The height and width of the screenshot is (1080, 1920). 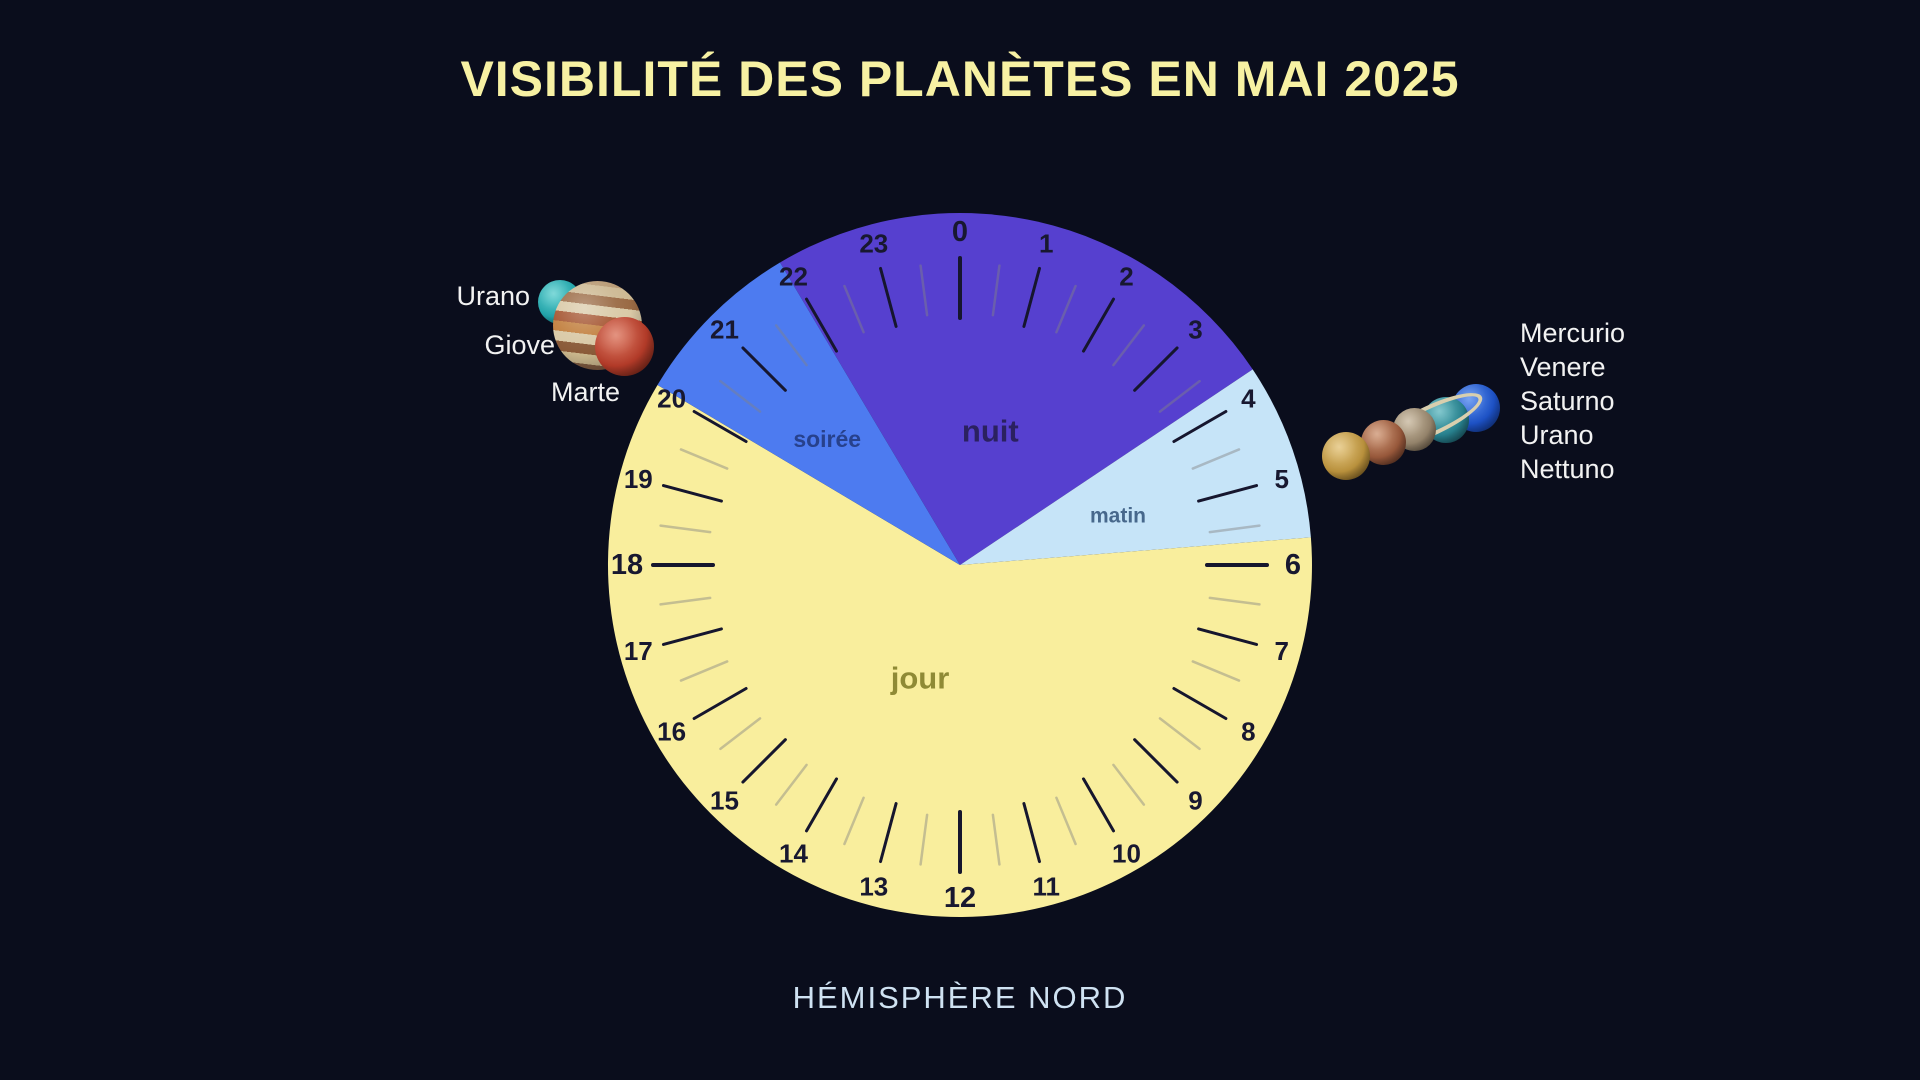 I want to click on hour-label-12: 12, so click(x=960, y=898).